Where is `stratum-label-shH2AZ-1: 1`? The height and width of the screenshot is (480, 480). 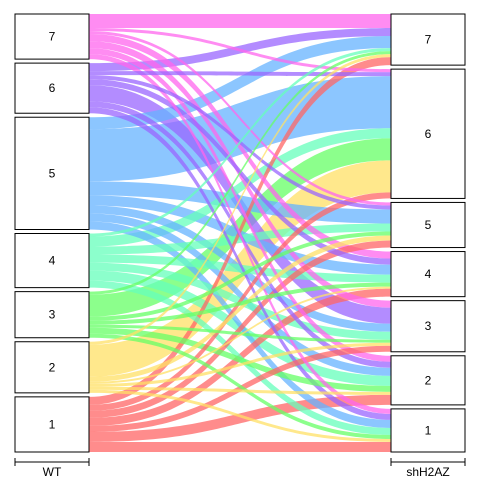
stratum-label-shH2AZ-1: 1 is located at coordinates (428, 430).